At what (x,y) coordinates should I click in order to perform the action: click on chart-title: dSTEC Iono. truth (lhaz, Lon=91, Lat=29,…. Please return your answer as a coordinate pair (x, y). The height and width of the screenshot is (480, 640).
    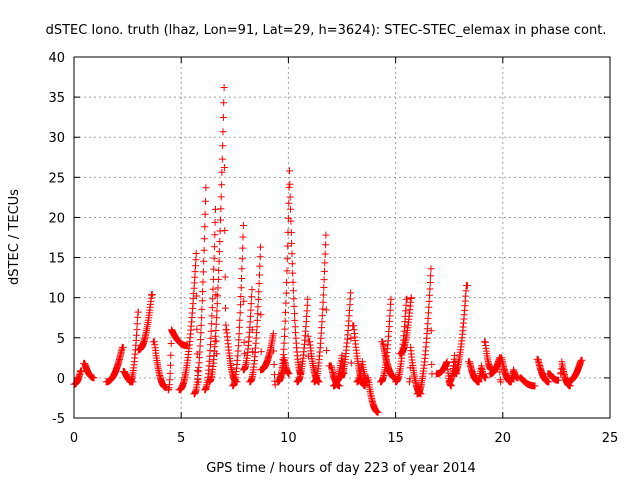
    Looking at the image, I should click on (326, 30).